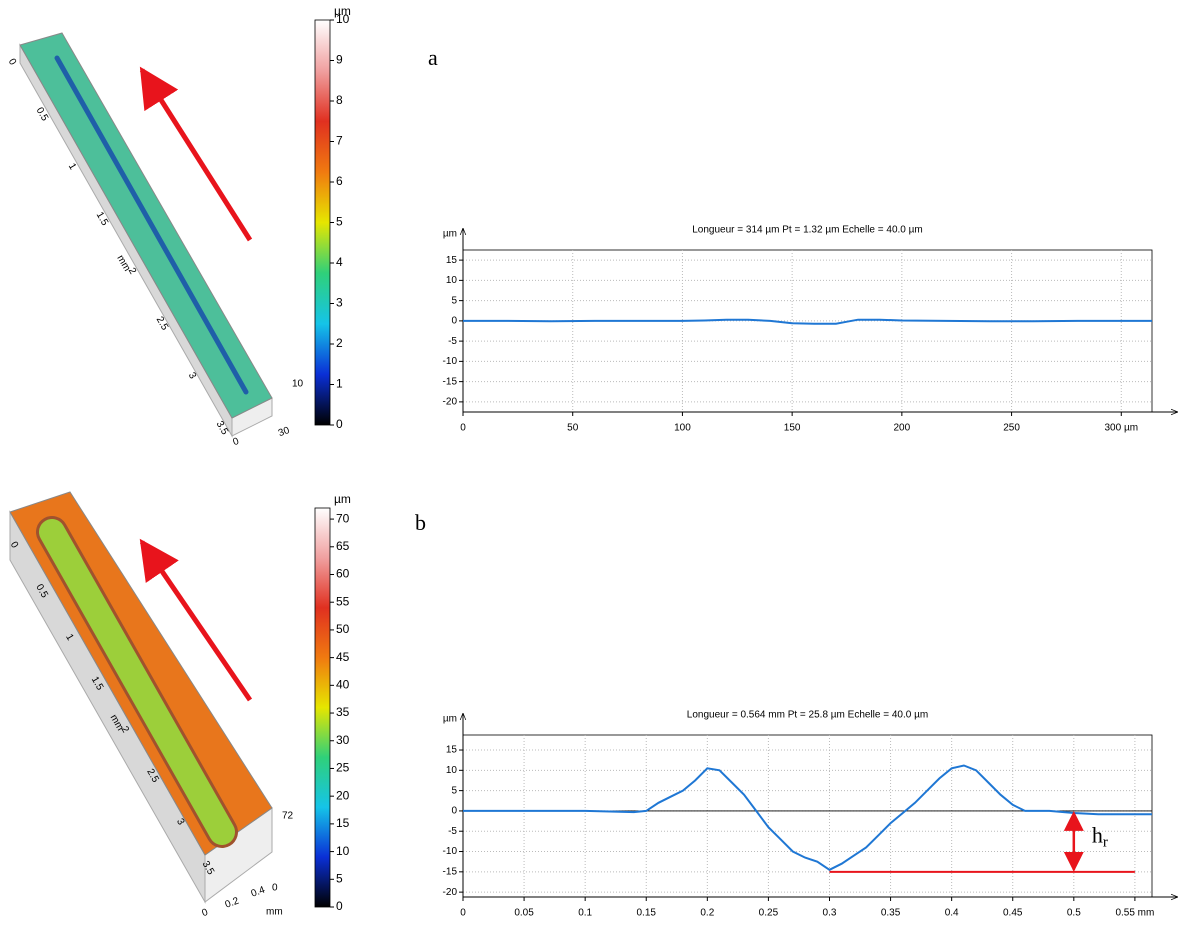 This screenshot has width=1180, height=925. I want to click on x-tick-label: 0.45, so click(1013, 913).